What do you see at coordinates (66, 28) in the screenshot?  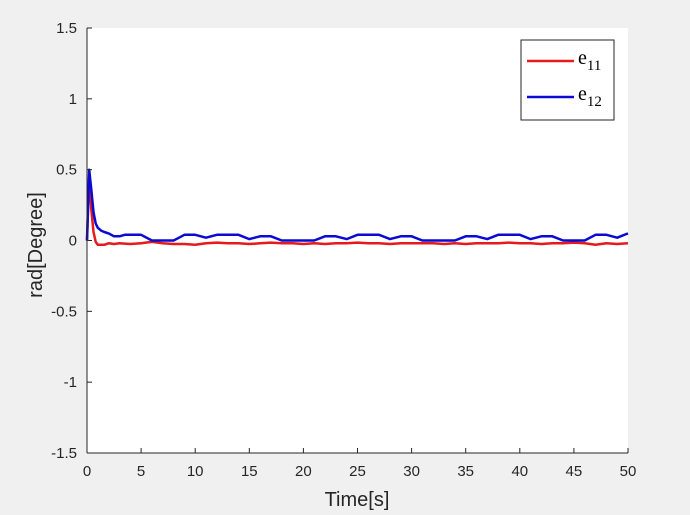 I see `y-tick-label: 1.5` at bounding box center [66, 28].